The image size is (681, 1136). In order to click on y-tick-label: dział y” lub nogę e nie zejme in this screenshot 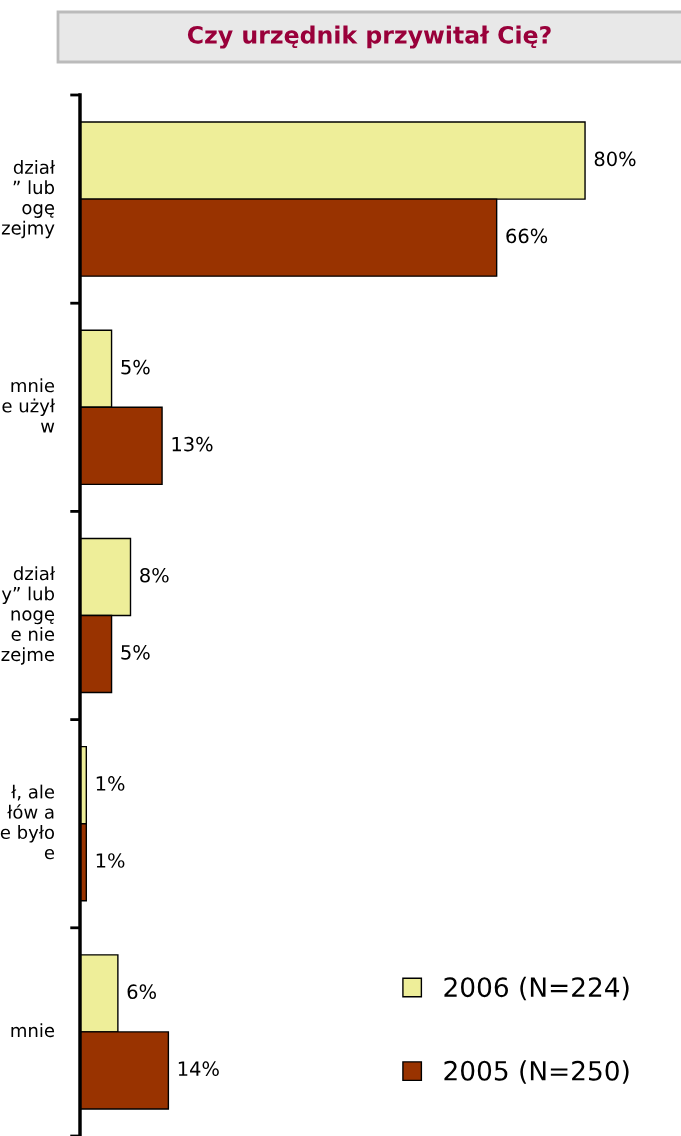, I will do `click(28, 615)`.